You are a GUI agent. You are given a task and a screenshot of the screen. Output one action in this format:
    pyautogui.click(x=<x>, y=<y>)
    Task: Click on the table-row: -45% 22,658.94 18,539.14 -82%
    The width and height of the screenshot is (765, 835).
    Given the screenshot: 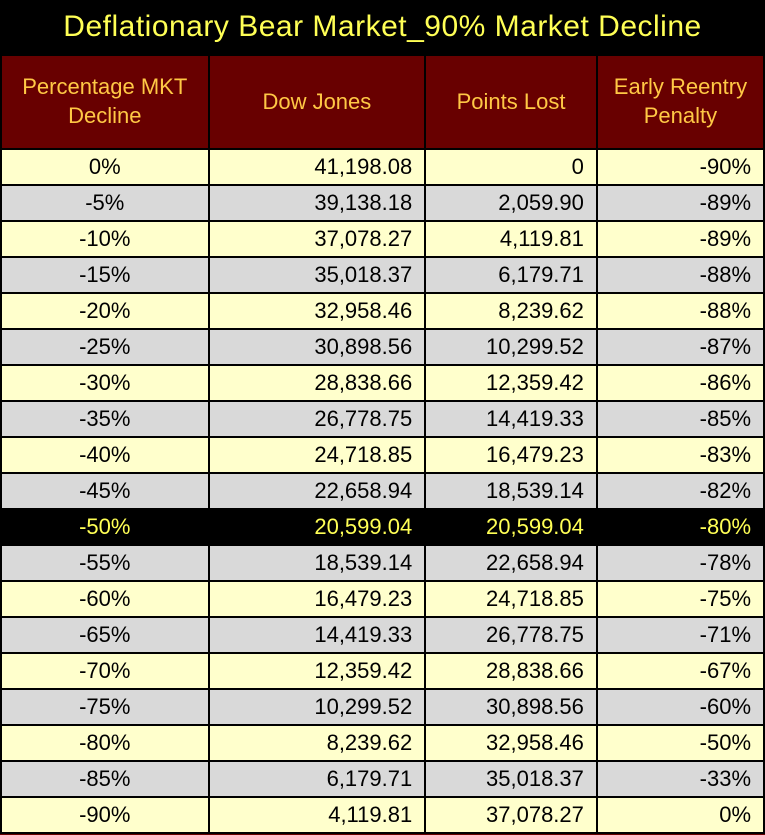 What is the action you would take?
    pyautogui.click(x=382, y=491)
    